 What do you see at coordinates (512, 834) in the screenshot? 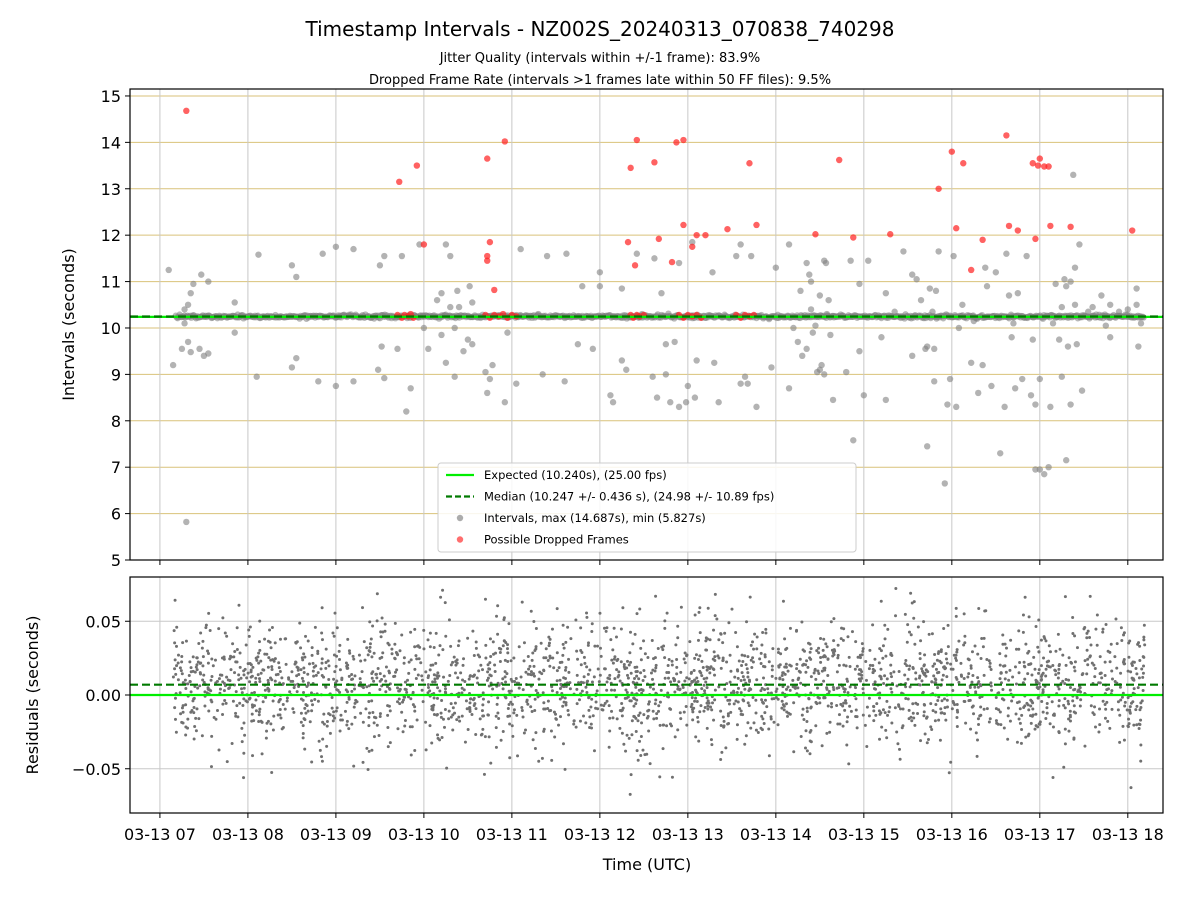
I see `time-x-tick-label: 03-13 11` at bounding box center [512, 834].